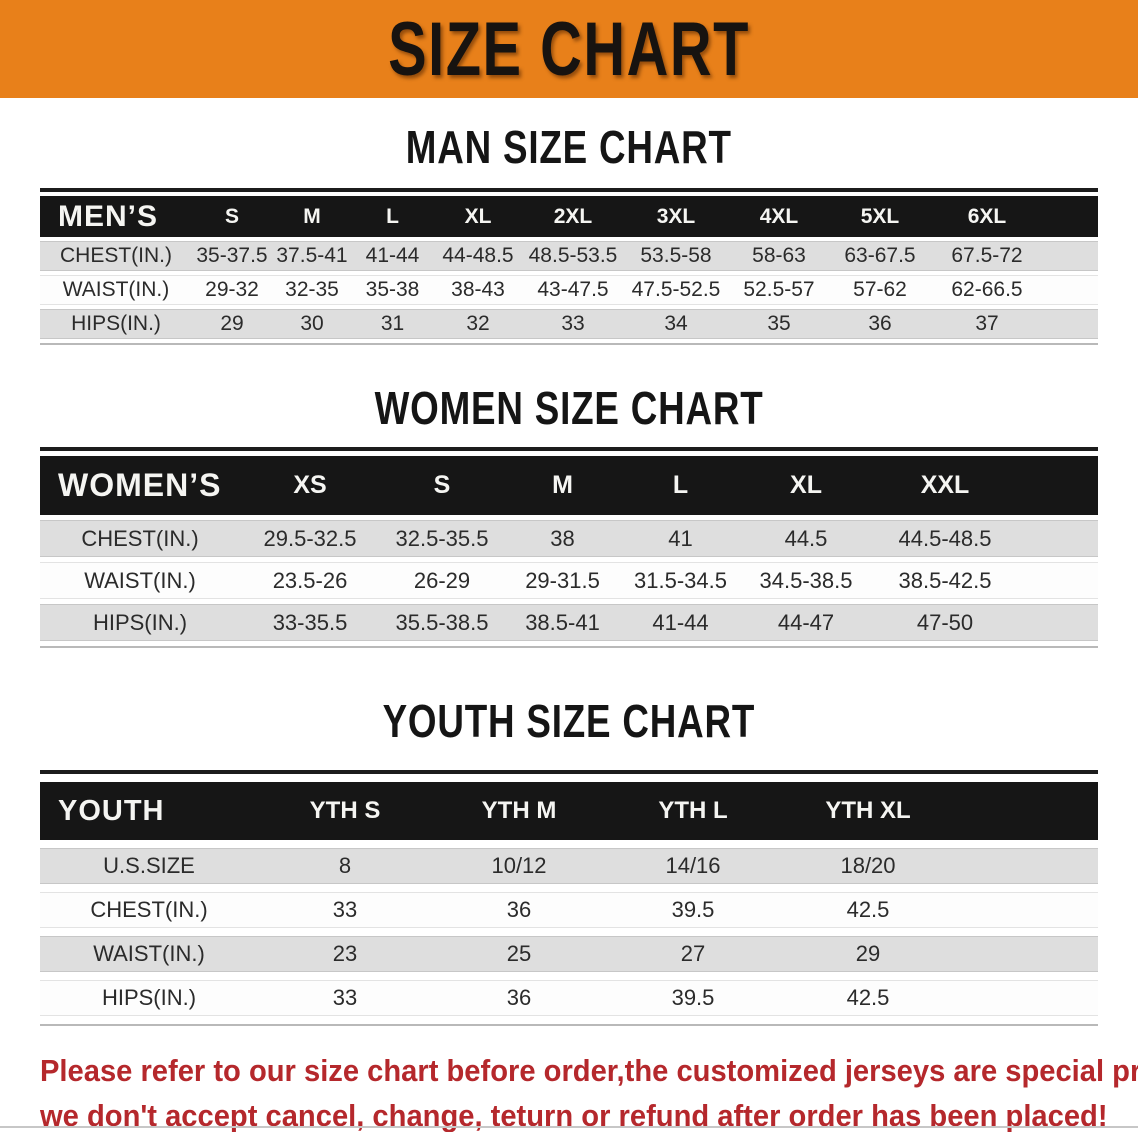  I want to click on size-value-cell: 41, so click(680, 538).